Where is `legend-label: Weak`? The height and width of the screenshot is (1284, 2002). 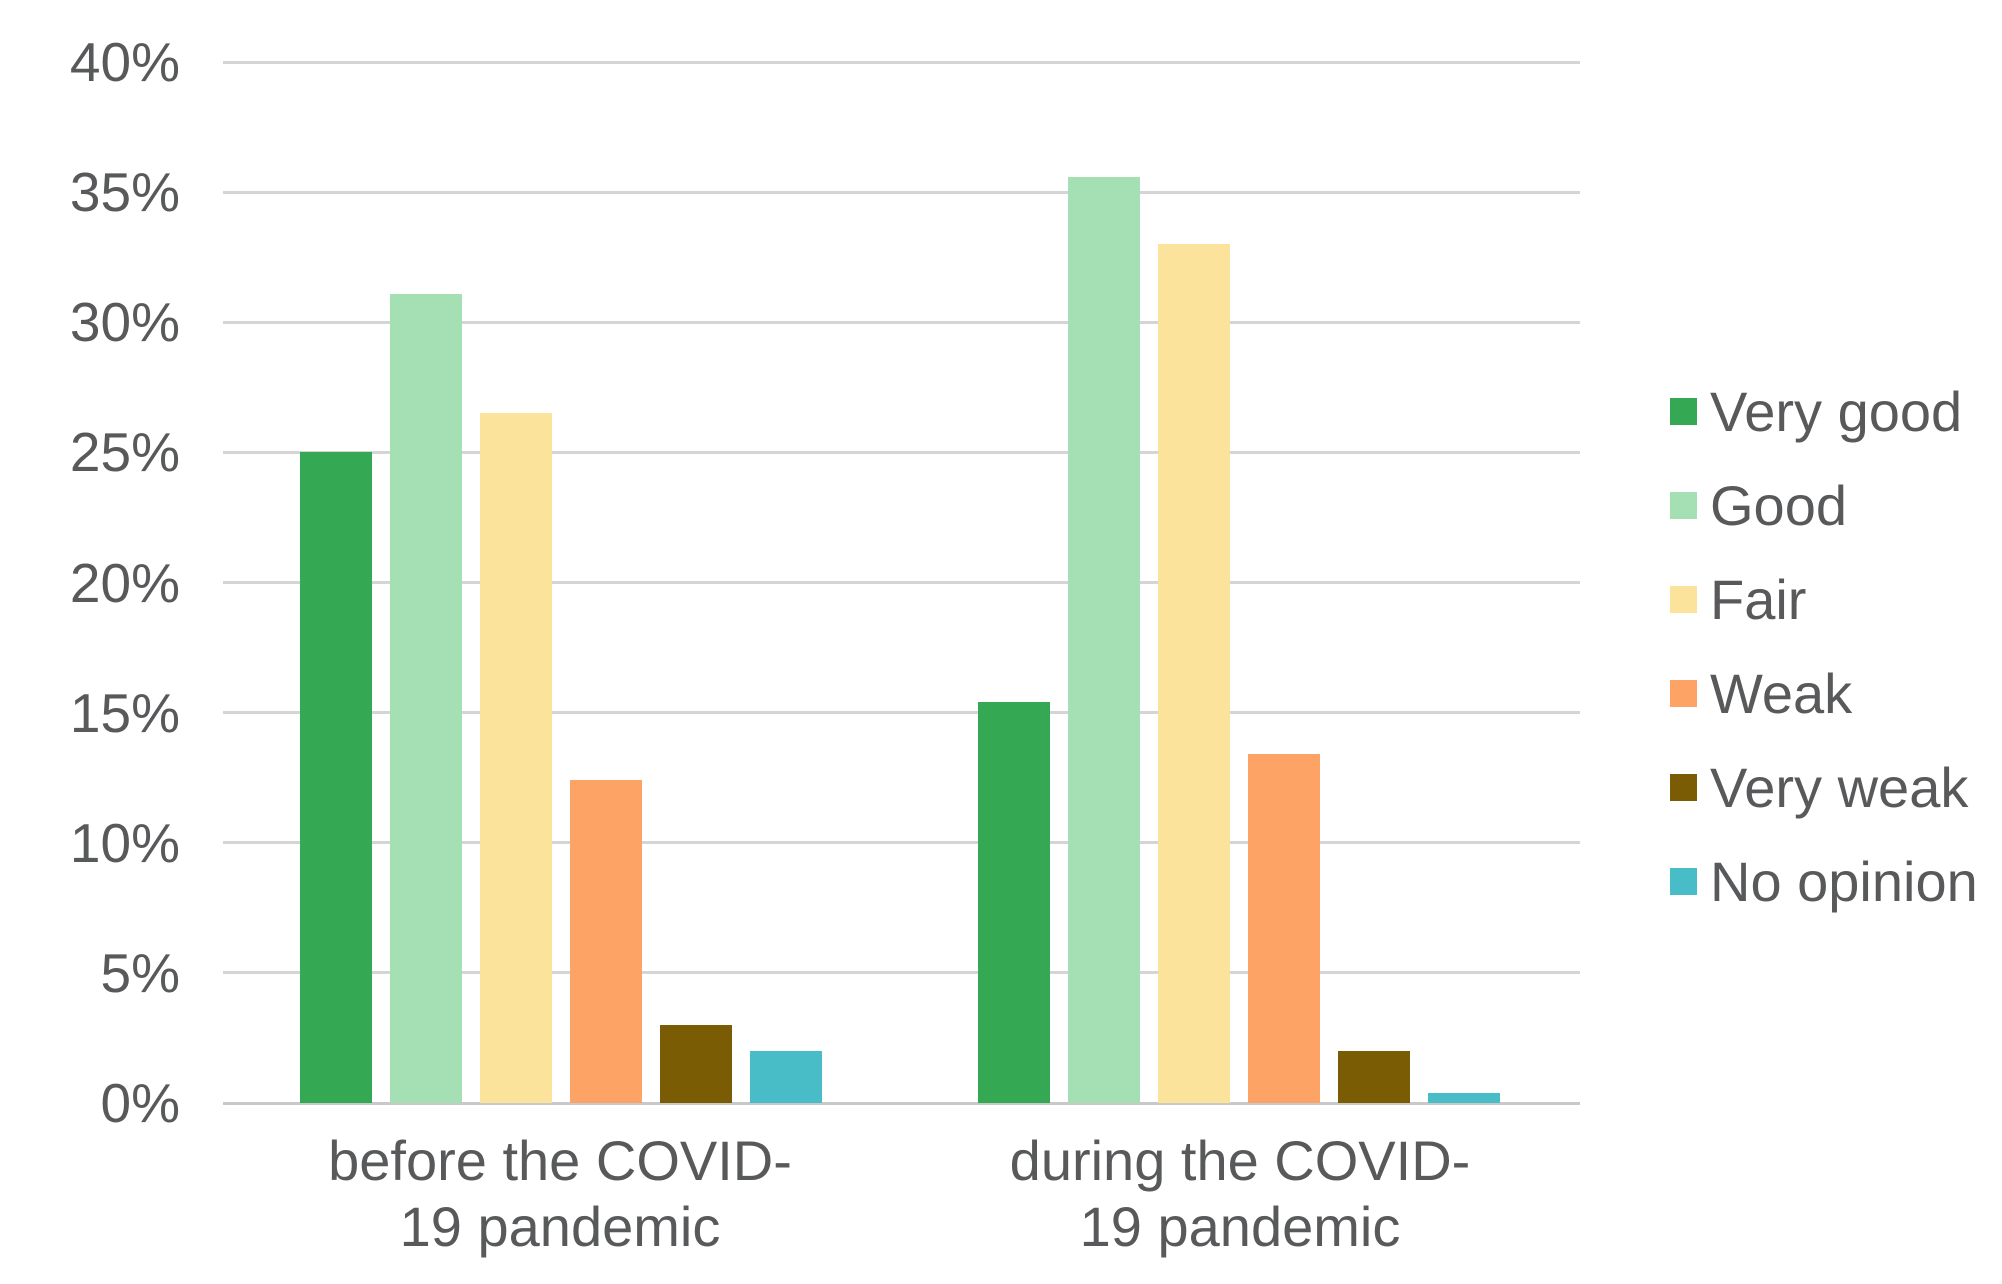
legend-label: Weak is located at coordinates (1781, 693).